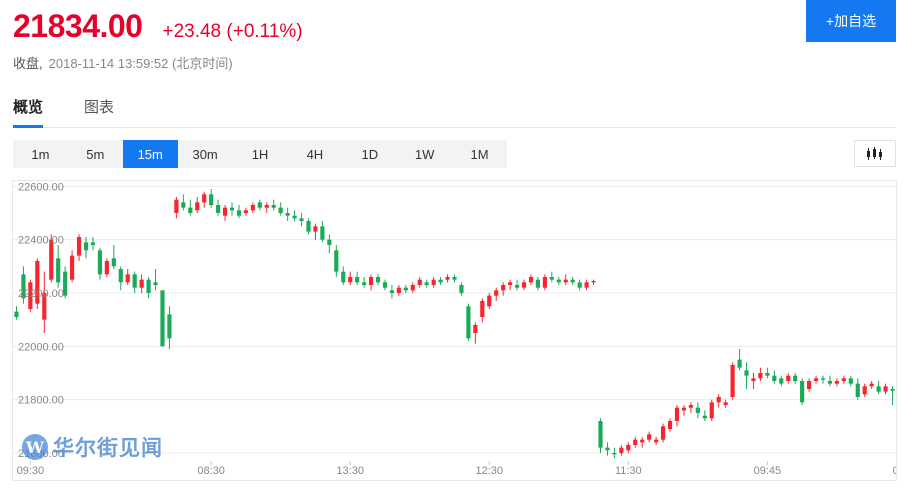  I want to click on market-status: 收盘, 2018-11-14 13:59:52 (北京时间), so click(123, 62).